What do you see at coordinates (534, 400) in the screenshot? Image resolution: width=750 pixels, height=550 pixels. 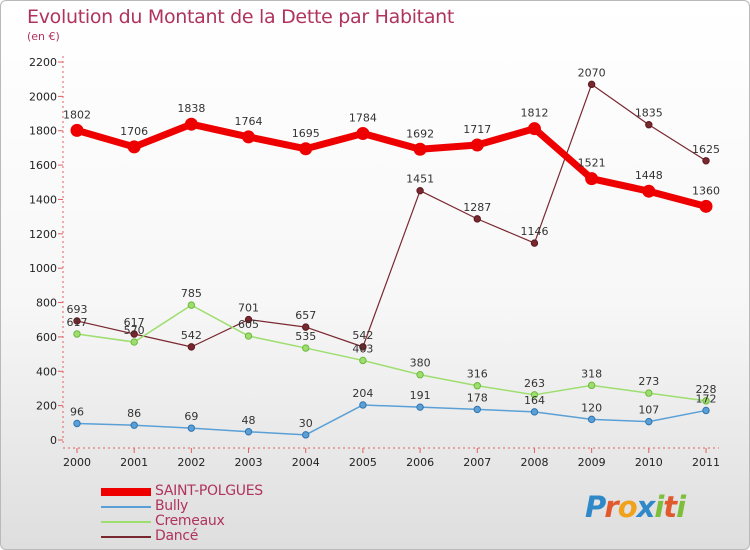 I see `data-label: 164` at bounding box center [534, 400].